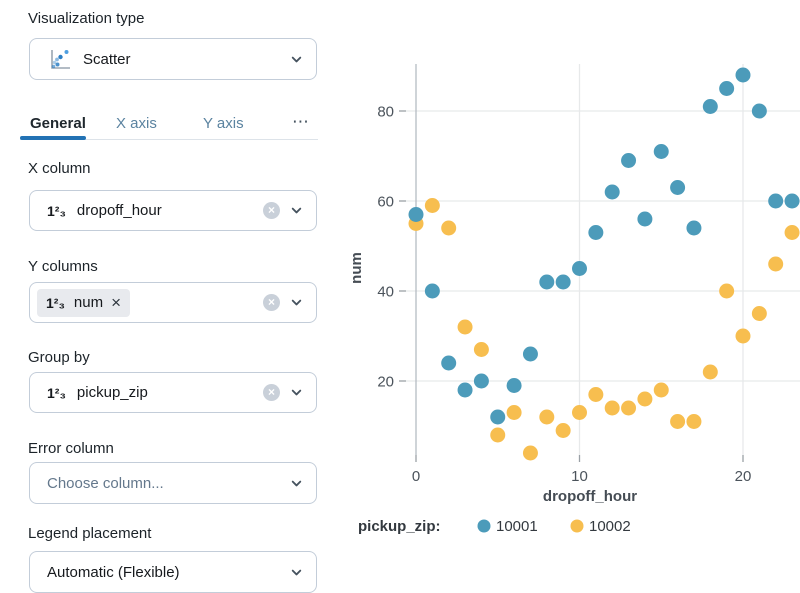 Image resolution: width=800 pixels, height=593 pixels. What do you see at coordinates (173, 302) in the screenshot?
I see `y-columns-select: 1²₃ num × ×` at bounding box center [173, 302].